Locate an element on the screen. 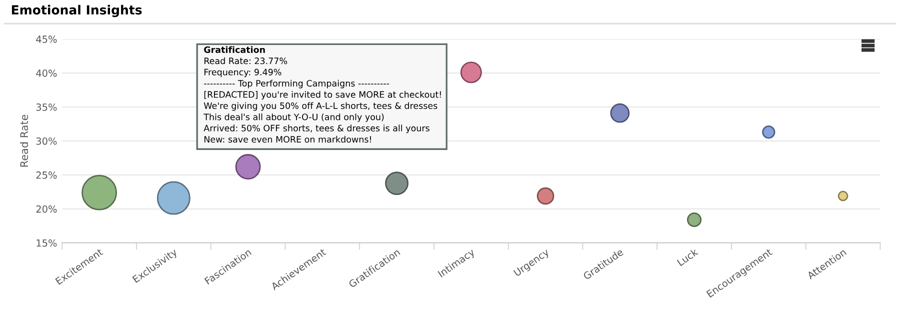 This screenshot has width=900, height=315. y-tick-label: 40% is located at coordinates (46, 73).